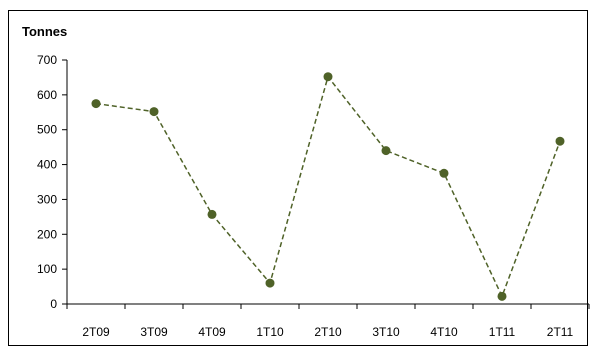 This screenshot has width=597, height=352. Describe the element at coordinates (212, 332) in the screenshot. I see `x-tick-label: 4T09` at that location.